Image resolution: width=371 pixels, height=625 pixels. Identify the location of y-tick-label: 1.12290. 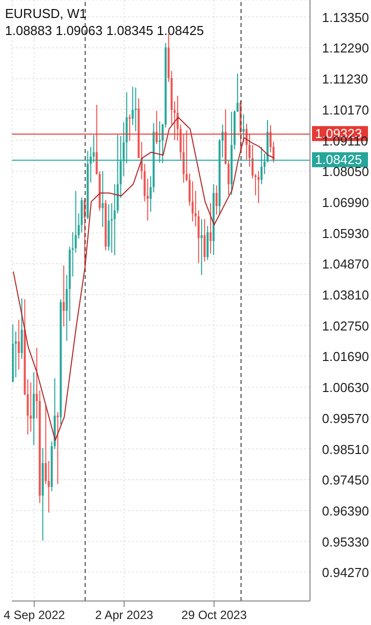
(345, 48).